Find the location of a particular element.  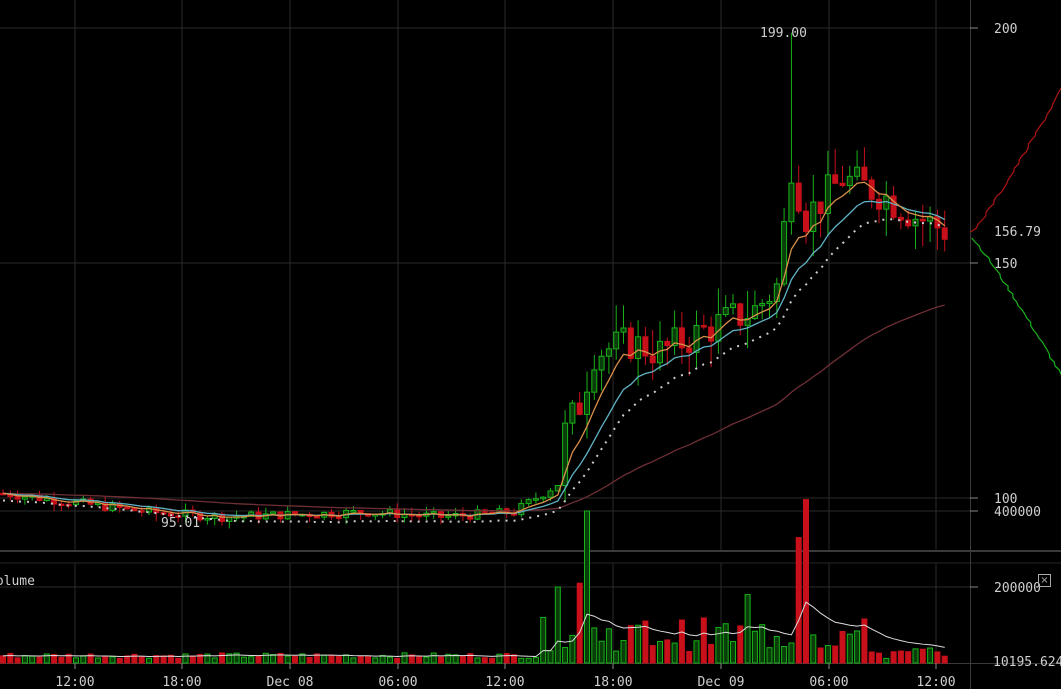

time-tick-label: Dec 09 is located at coordinates (721, 682).